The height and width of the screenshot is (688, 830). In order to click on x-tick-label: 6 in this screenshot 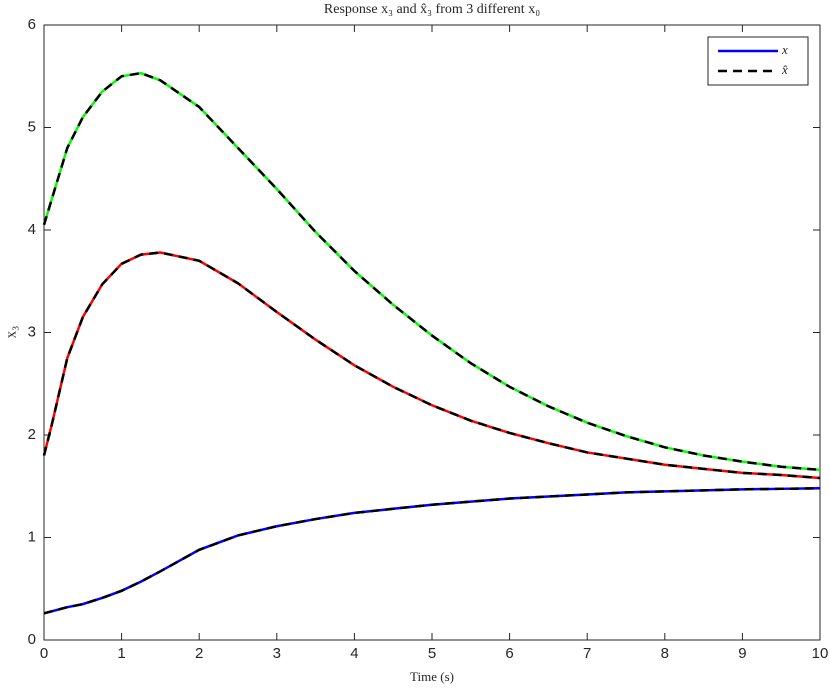, I will do `click(509, 653)`.